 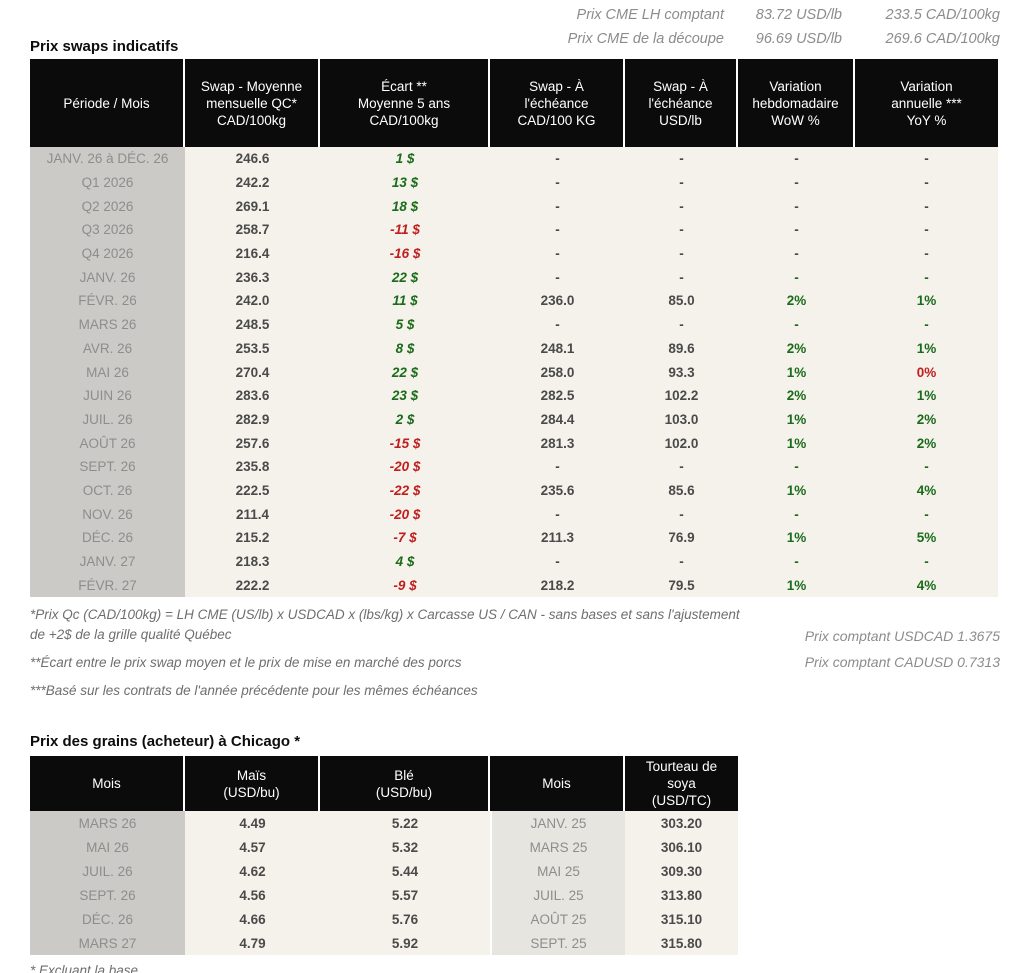 What do you see at coordinates (514, 490) in the screenshot?
I see `swaps-row: OCT. 26 222.5 -22 $235.6 85.6 1% 4%` at bounding box center [514, 490].